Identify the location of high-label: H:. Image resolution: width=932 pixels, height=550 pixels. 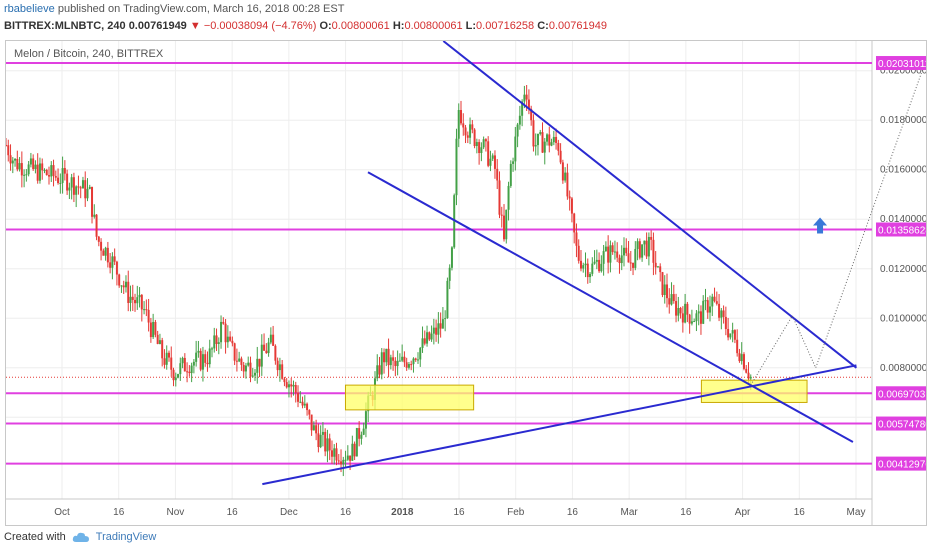
(398, 26).